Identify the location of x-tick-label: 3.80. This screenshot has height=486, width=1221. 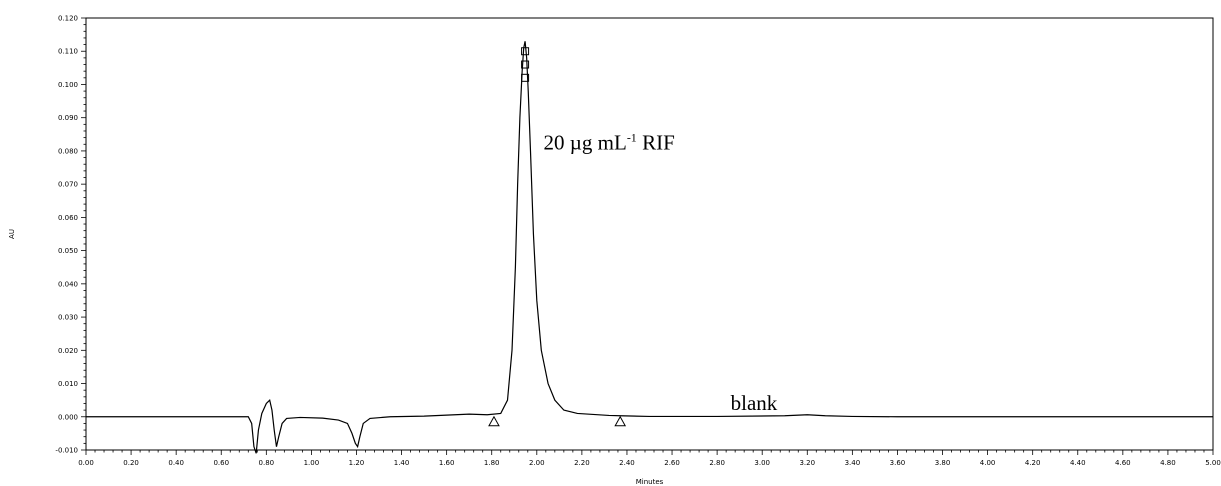
(943, 463).